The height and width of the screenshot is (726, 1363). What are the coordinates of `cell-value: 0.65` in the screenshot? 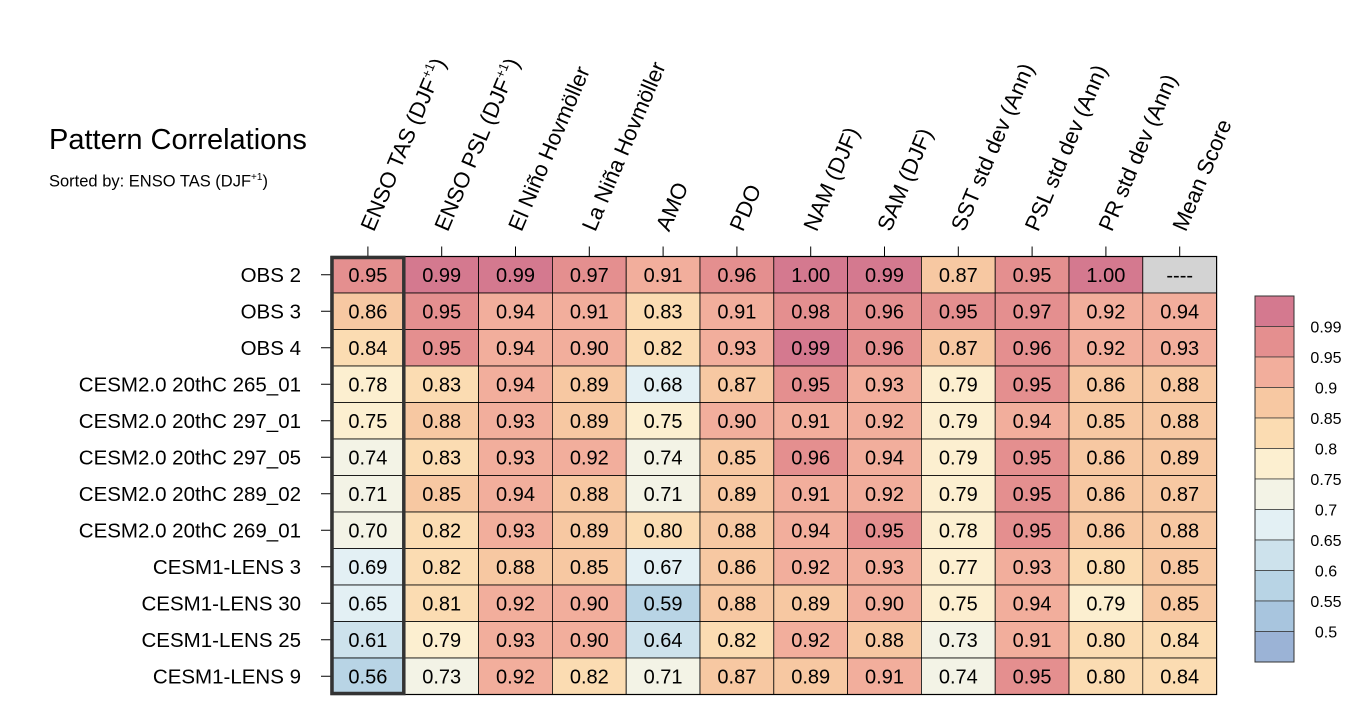 It's located at (367, 604).